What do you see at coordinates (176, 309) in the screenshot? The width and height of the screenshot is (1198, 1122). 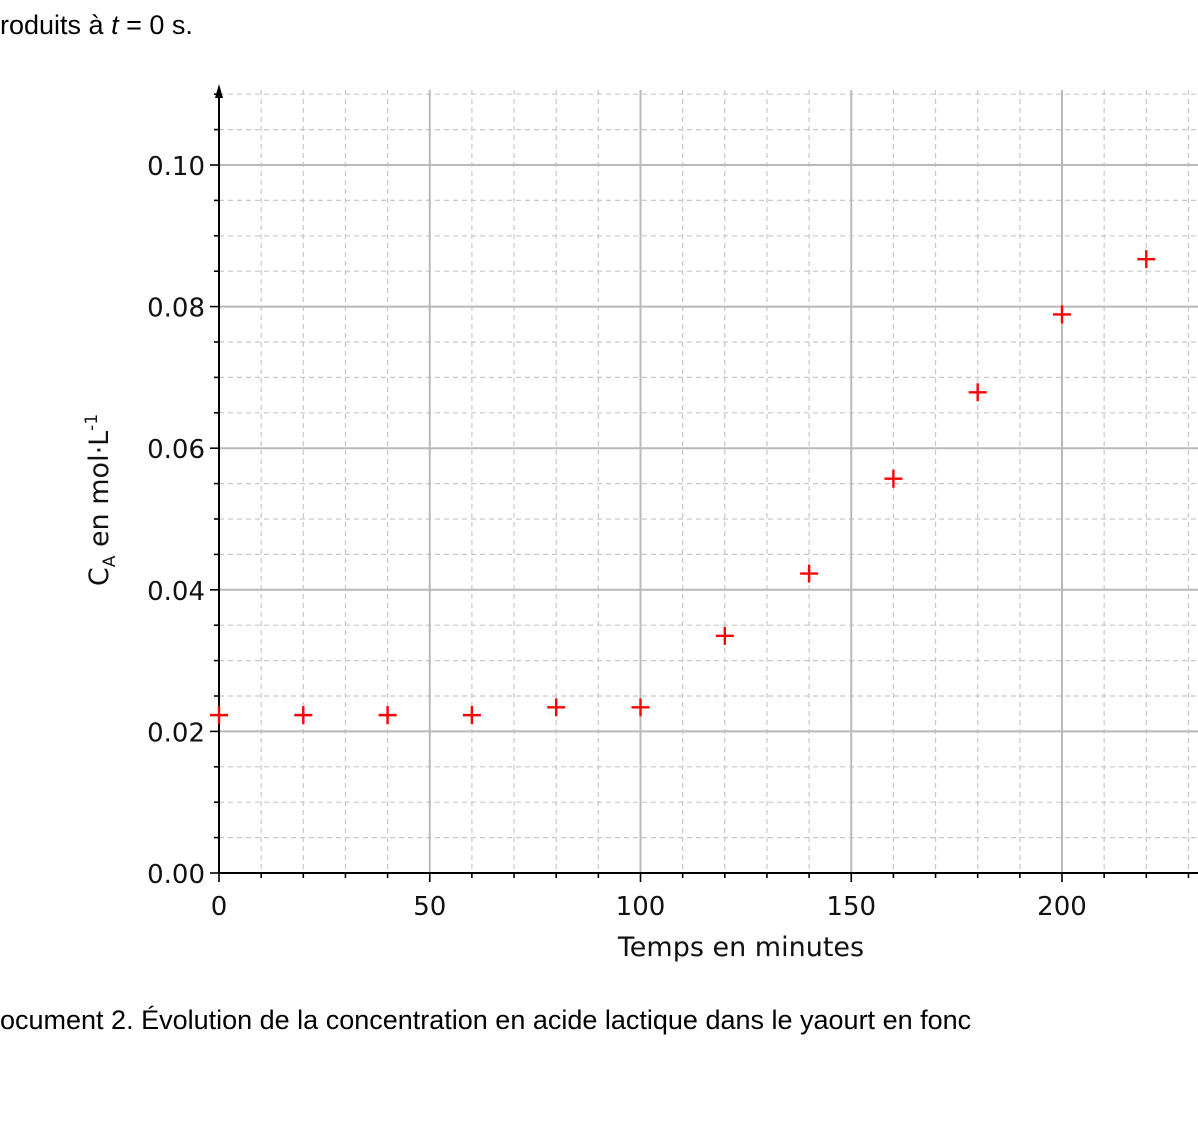 I see `y-tick-label: 0.08` at bounding box center [176, 309].